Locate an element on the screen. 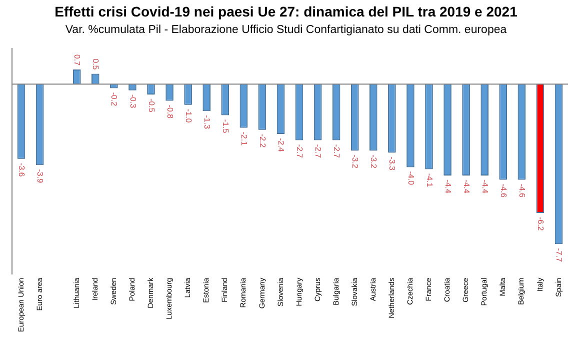  chart-title: Effetti crisi Covid-19 nei paesi Ue 27: dinamica del PIL tra 2019 e 2021 is located at coordinates (286, 11).